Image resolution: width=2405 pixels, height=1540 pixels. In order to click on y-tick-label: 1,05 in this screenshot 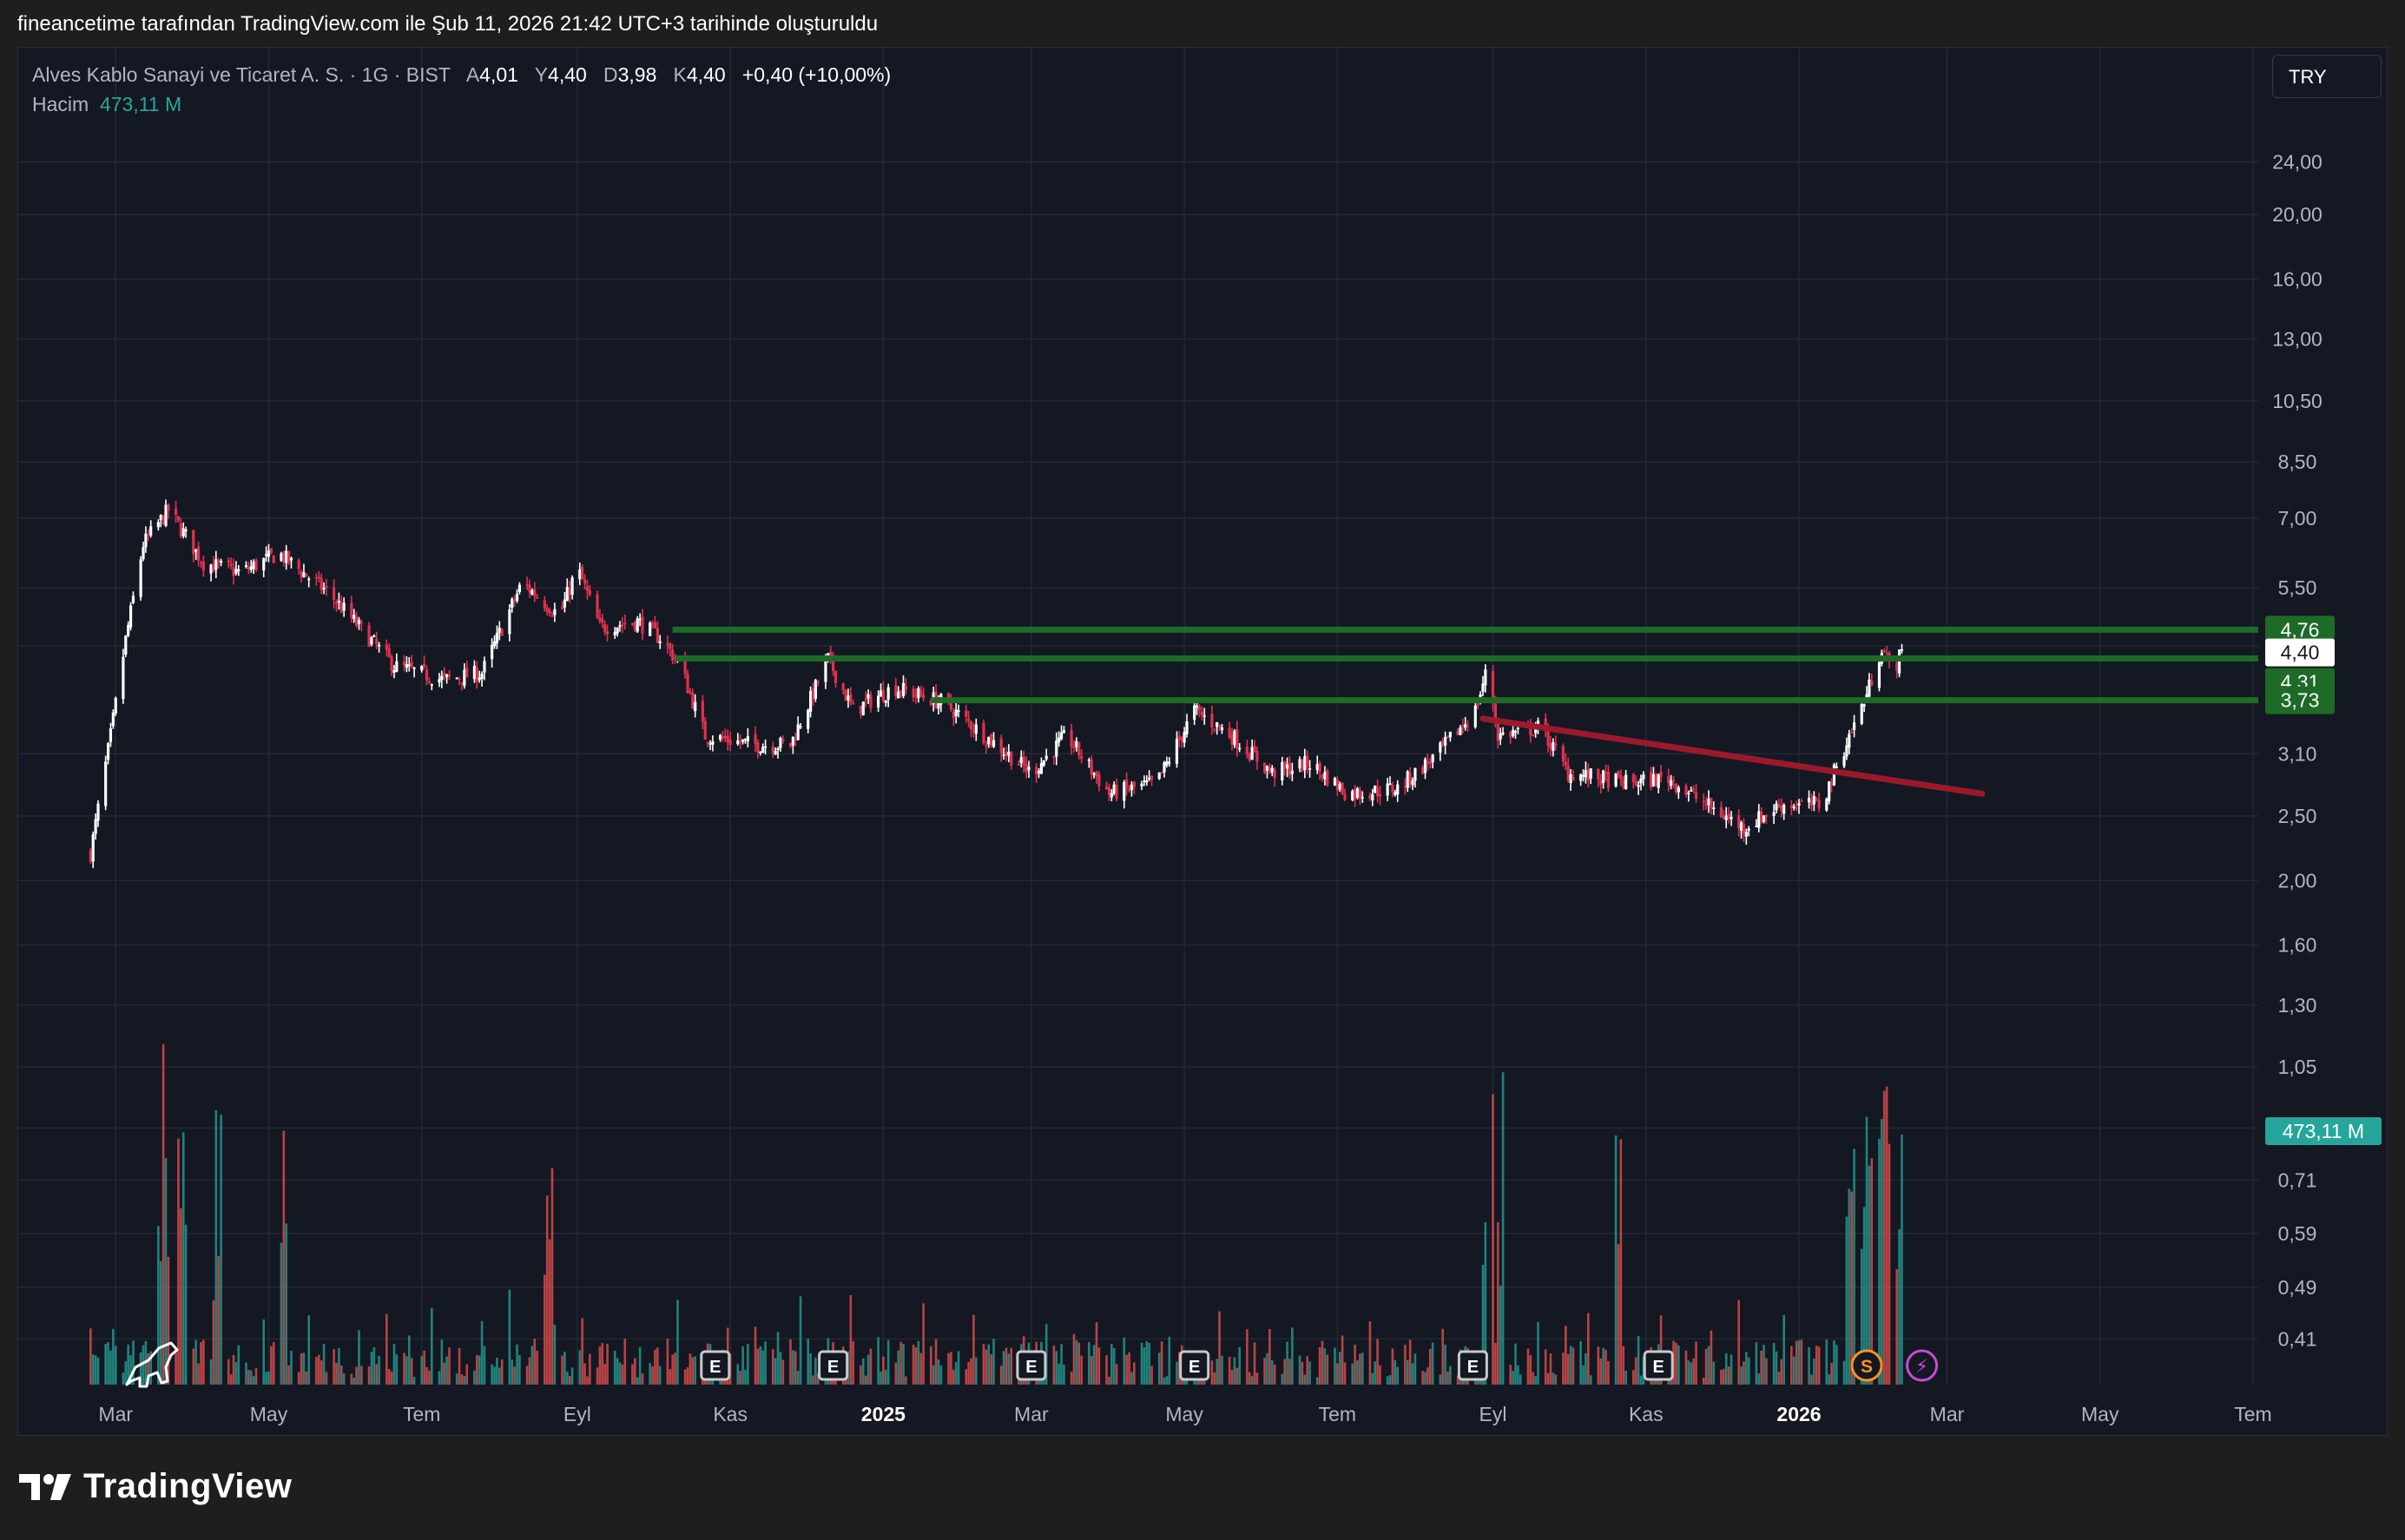, I will do `click(2297, 1067)`.